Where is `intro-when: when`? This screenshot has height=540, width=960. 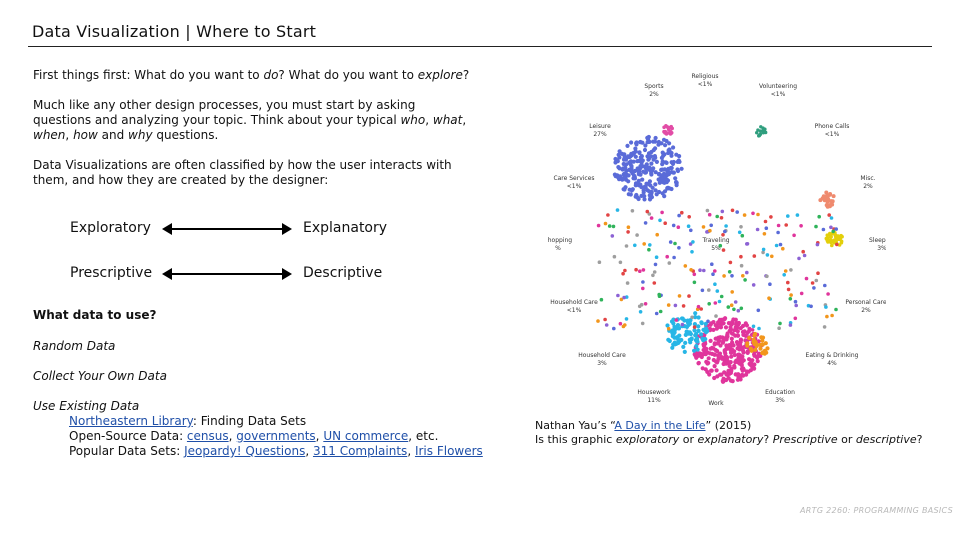
intro-when: when is located at coordinates (49, 135).